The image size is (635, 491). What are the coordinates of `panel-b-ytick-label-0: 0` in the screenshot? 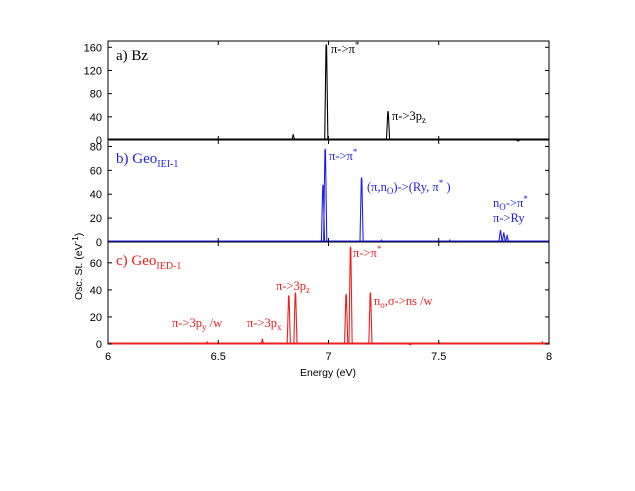 It's located at (99, 243).